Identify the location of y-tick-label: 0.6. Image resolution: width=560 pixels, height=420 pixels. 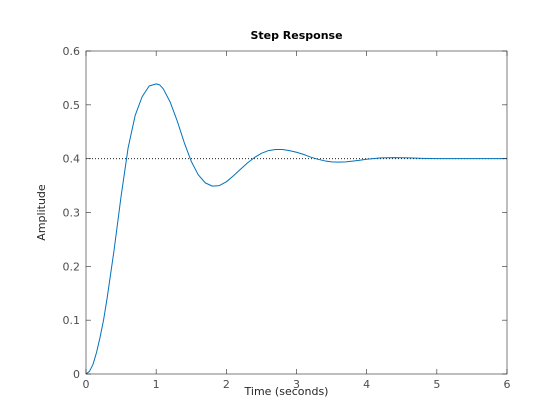
(72, 51).